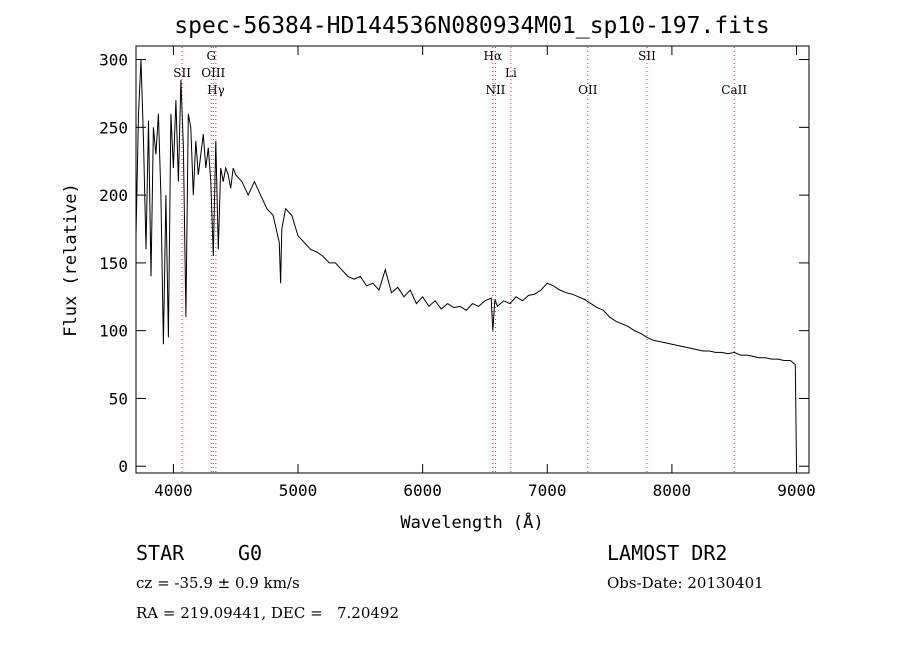 The width and height of the screenshot is (900, 650). What do you see at coordinates (216, 90) in the screenshot?
I see `line-label: Hγ` at bounding box center [216, 90].